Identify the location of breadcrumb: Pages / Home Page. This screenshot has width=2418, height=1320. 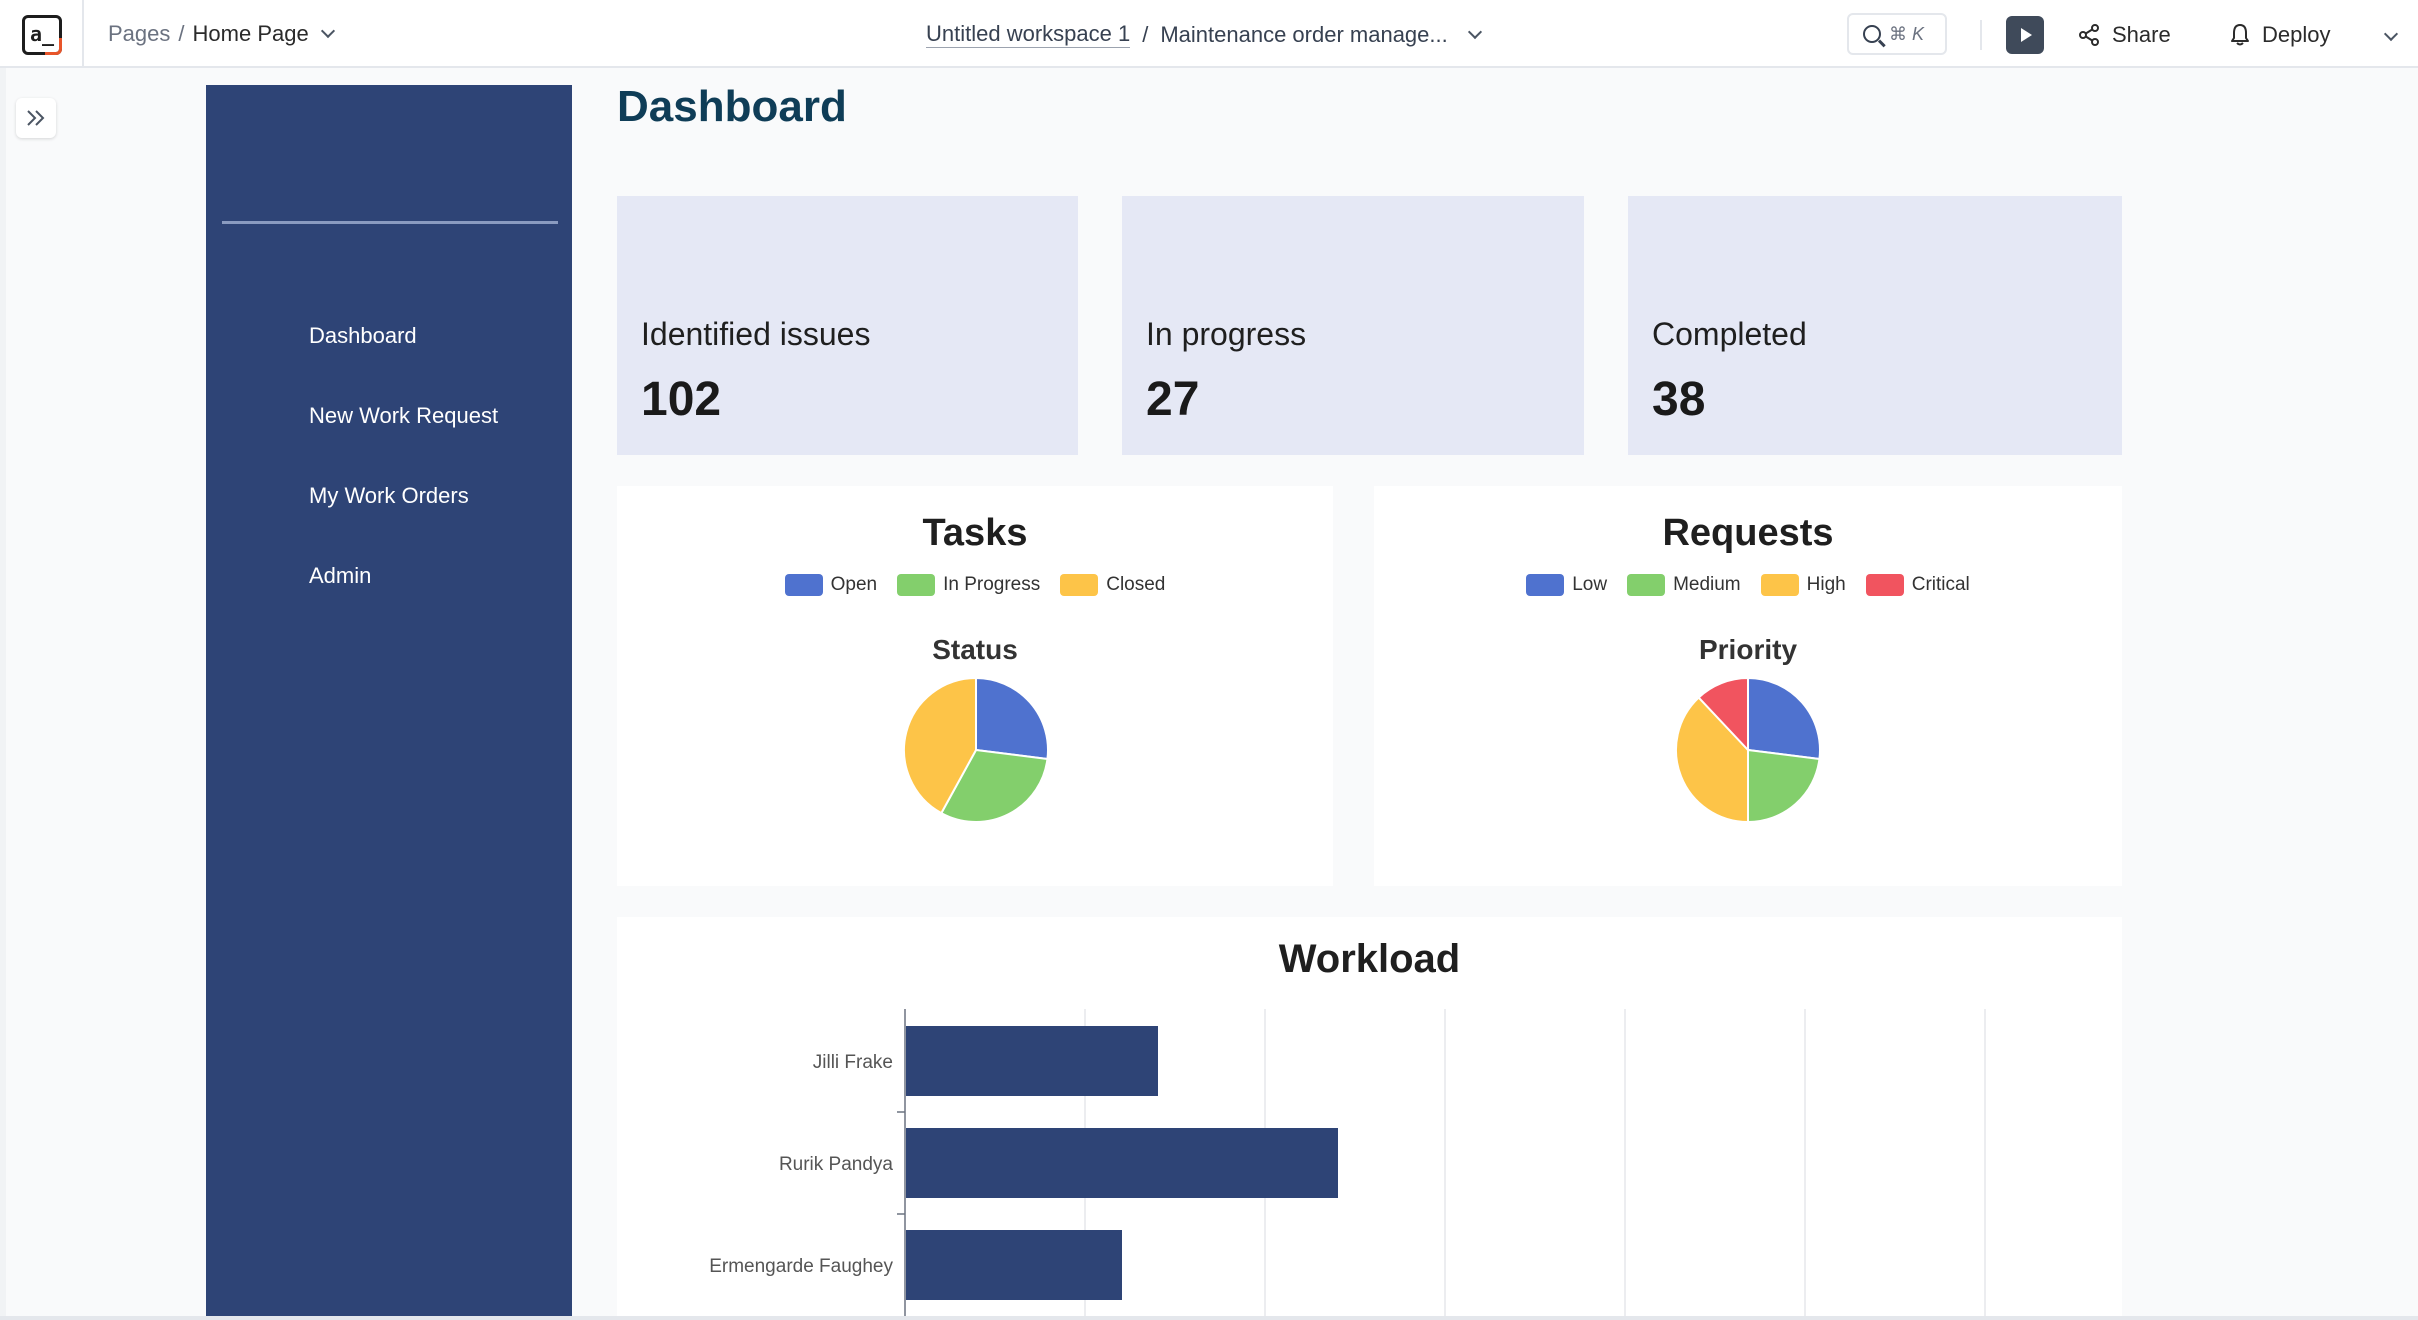
(221, 34).